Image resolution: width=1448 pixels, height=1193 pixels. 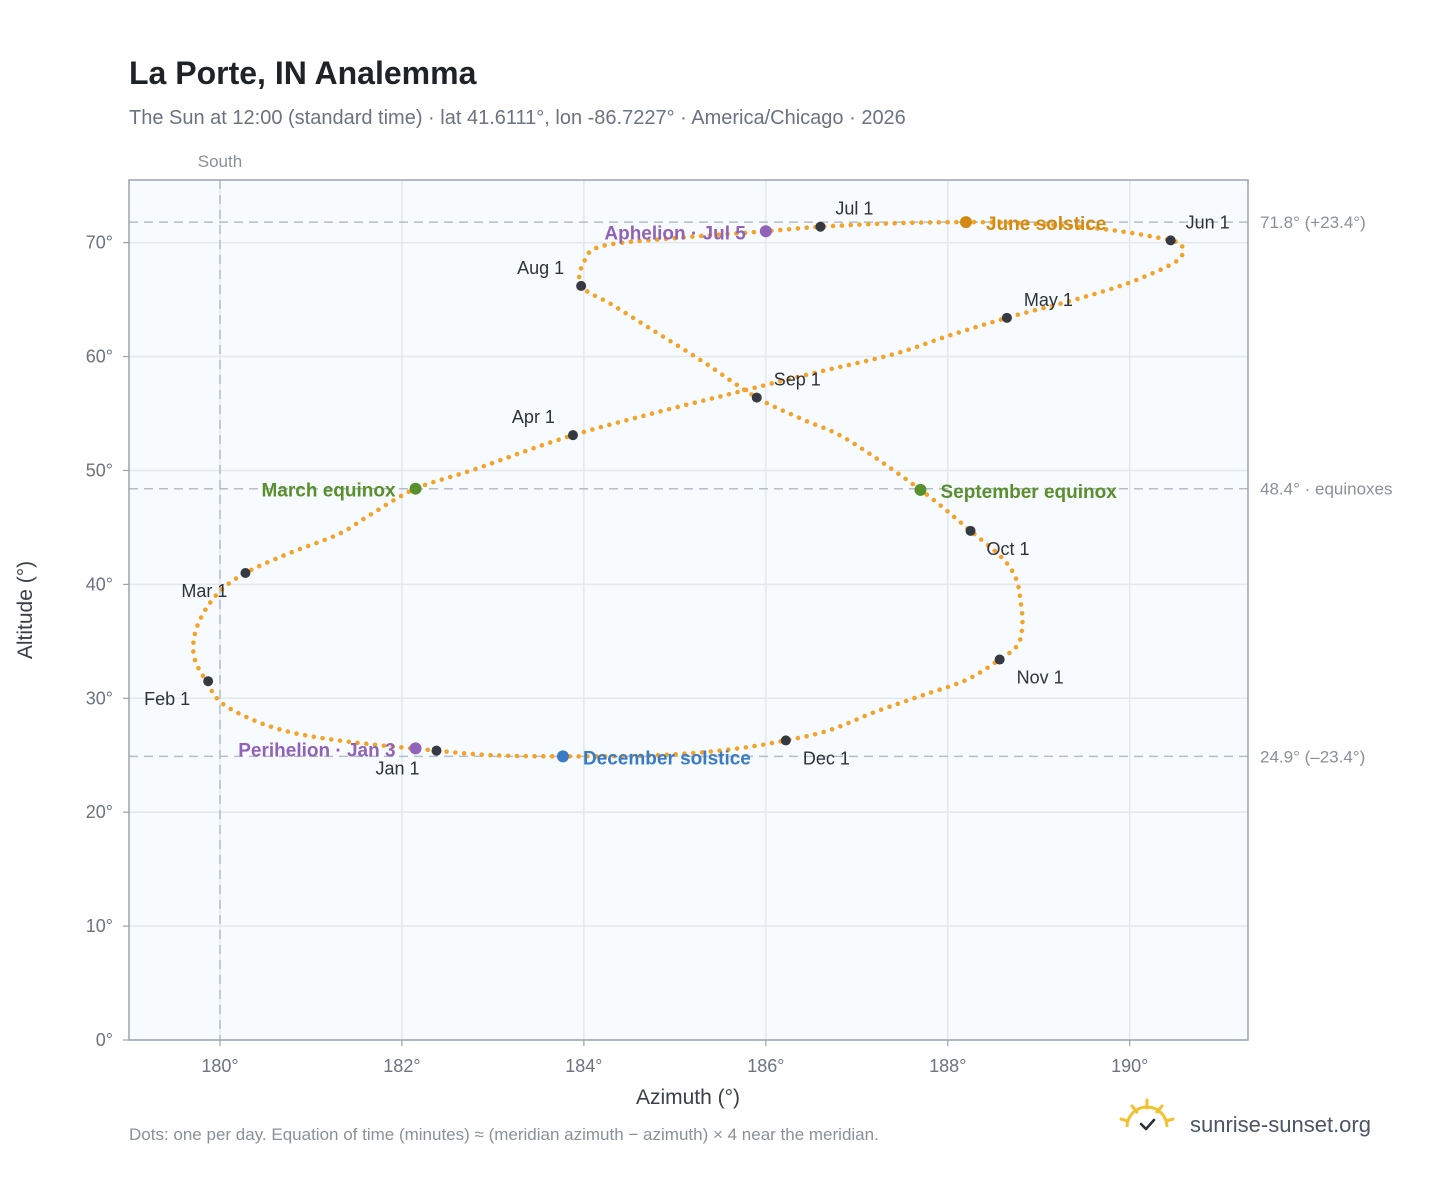 I want to click on x-axis-label: Azimuth (°), so click(x=688, y=1097).